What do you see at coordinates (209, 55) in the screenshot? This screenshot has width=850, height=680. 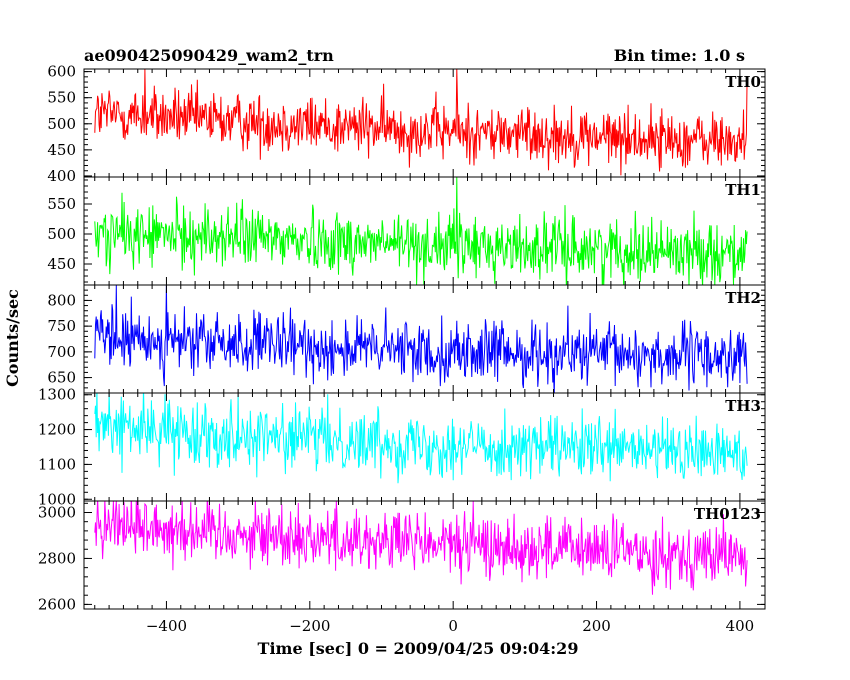 I see `chart-title: ae090425090429_wam2_trn` at bounding box center [209, 55].